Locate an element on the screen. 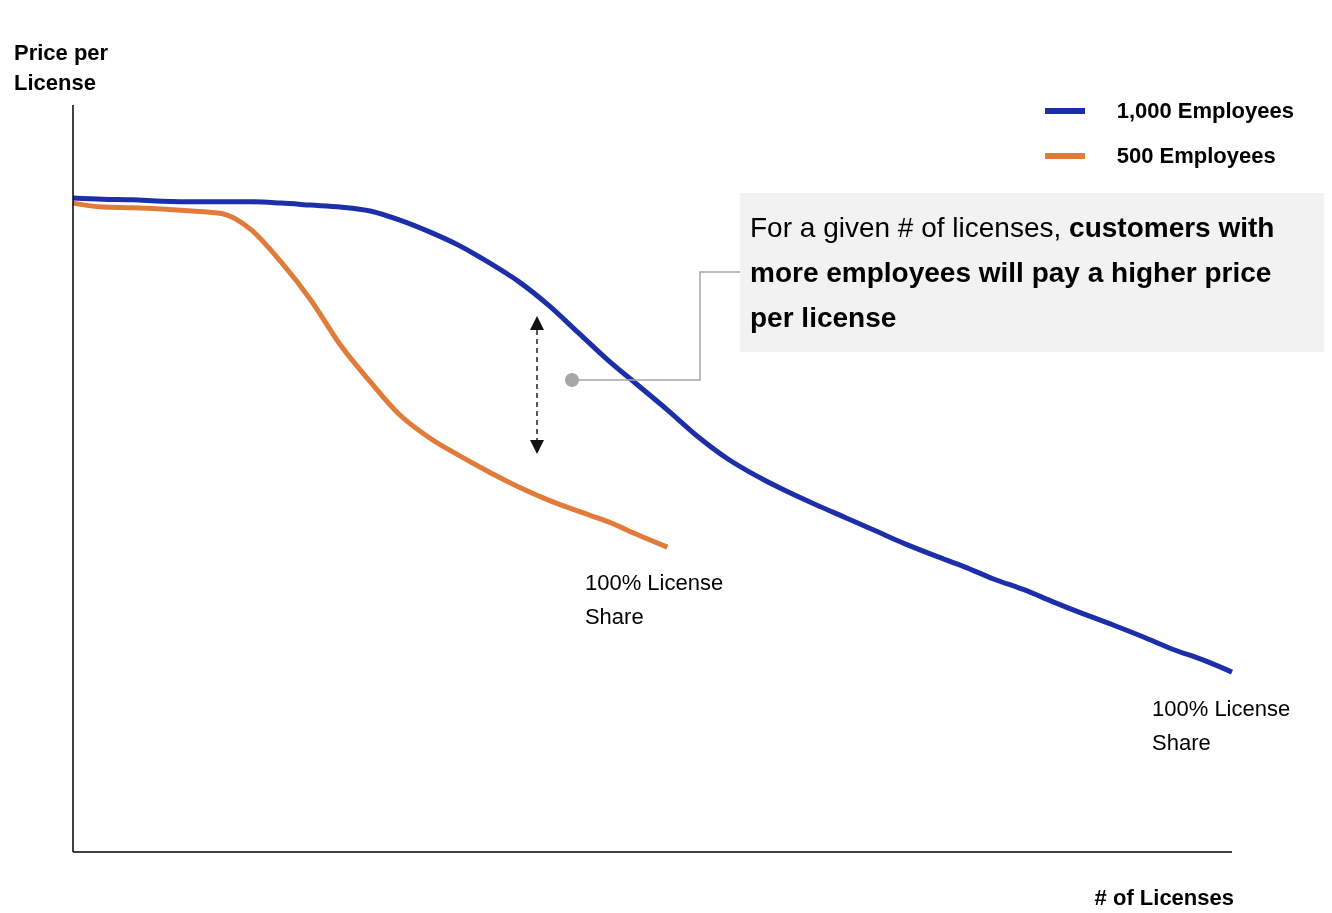 The image size is (1332, 913). y-axis-title: Price per License is located at coordinates (62, 68).